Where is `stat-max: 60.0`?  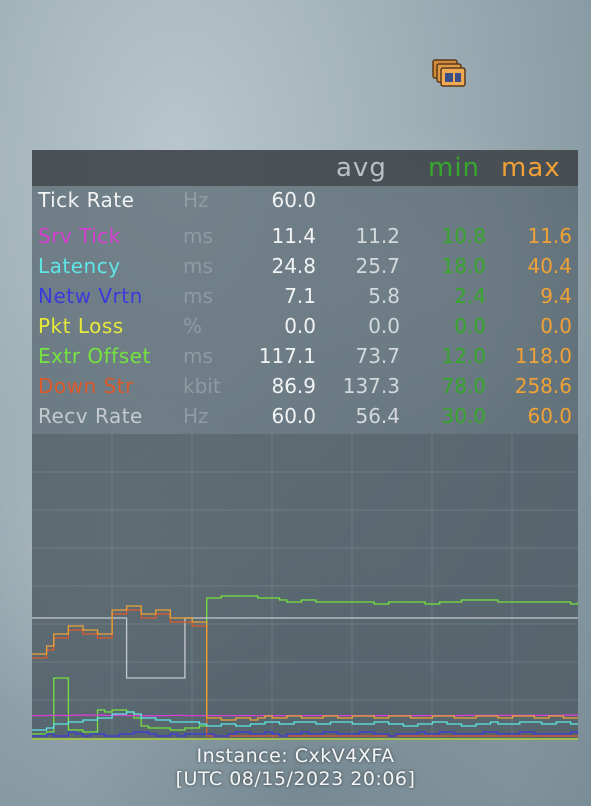 stat-max: 60.0 is located at coordinates (549, 416).